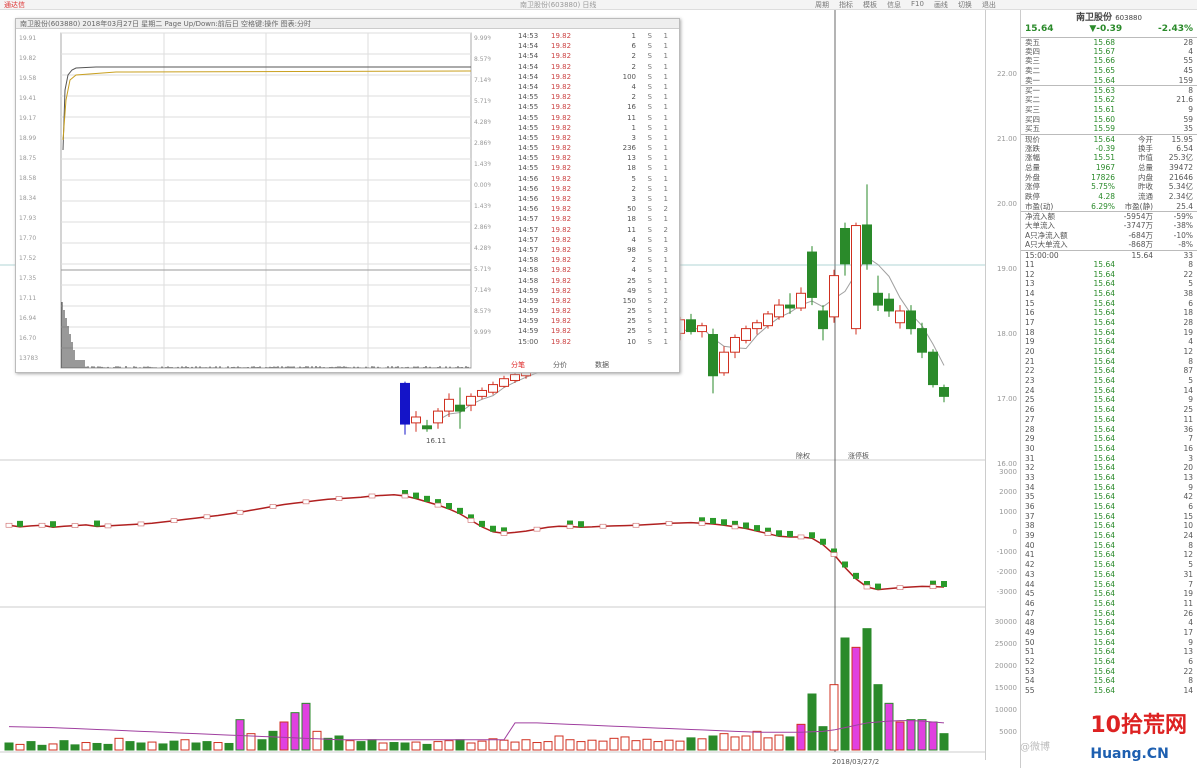  Describe the element at coordinates (560, 365) in the screenshot. I see `tick-tab: 分价` at that location.